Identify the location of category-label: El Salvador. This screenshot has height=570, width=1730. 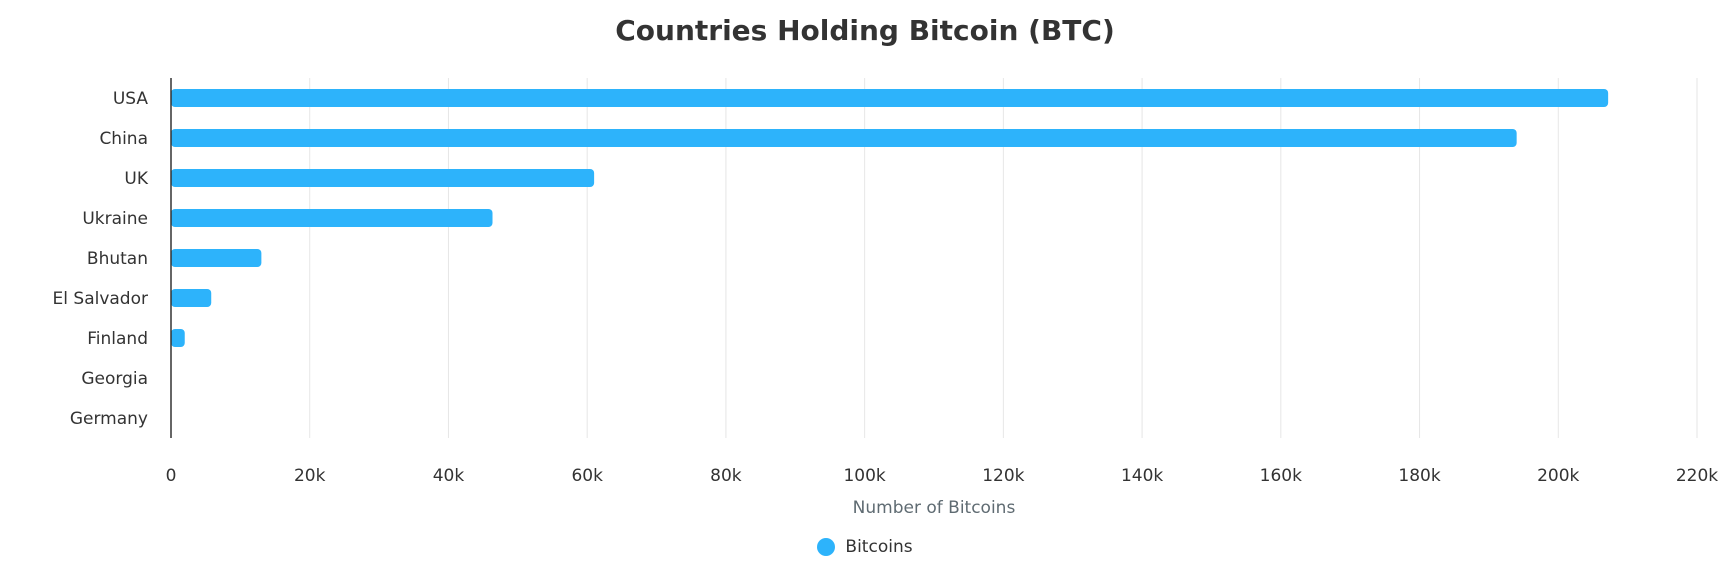
(100, 299).